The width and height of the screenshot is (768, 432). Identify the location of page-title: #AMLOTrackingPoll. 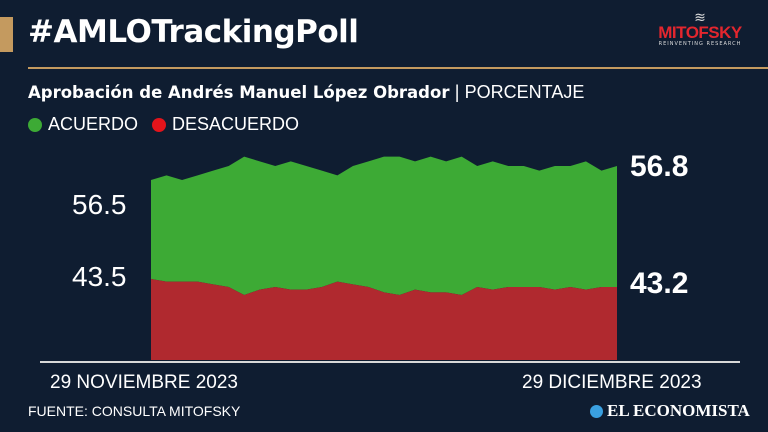
(193, 32).